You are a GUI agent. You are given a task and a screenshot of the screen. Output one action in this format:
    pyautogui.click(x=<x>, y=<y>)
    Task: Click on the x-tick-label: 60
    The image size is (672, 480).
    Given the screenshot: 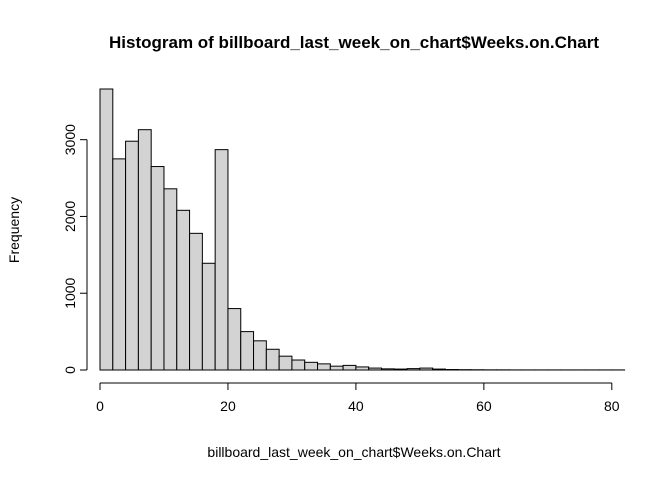 What is the action you would take?
    pyautogui.click(x=484, y=406)
    